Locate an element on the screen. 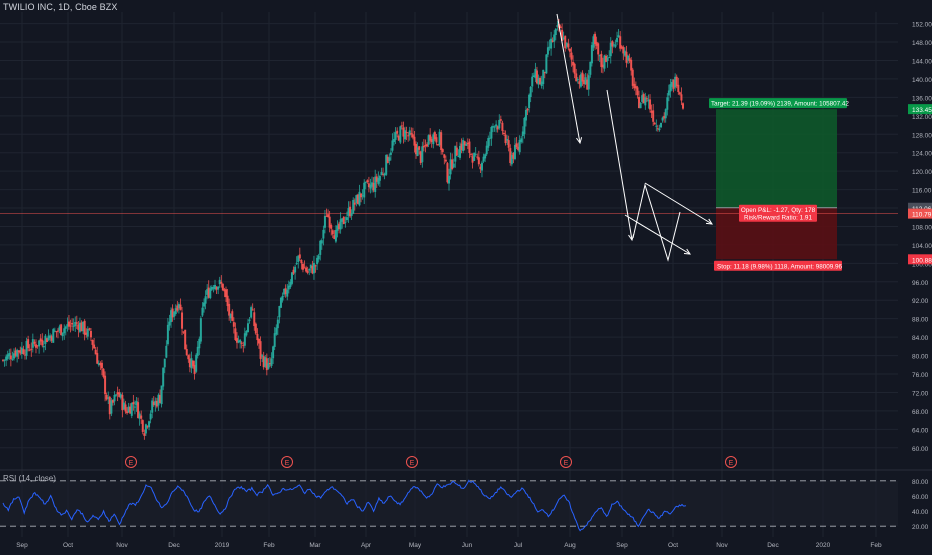  price-axis-tick: 132.00 is located at coordinates (922, 117).